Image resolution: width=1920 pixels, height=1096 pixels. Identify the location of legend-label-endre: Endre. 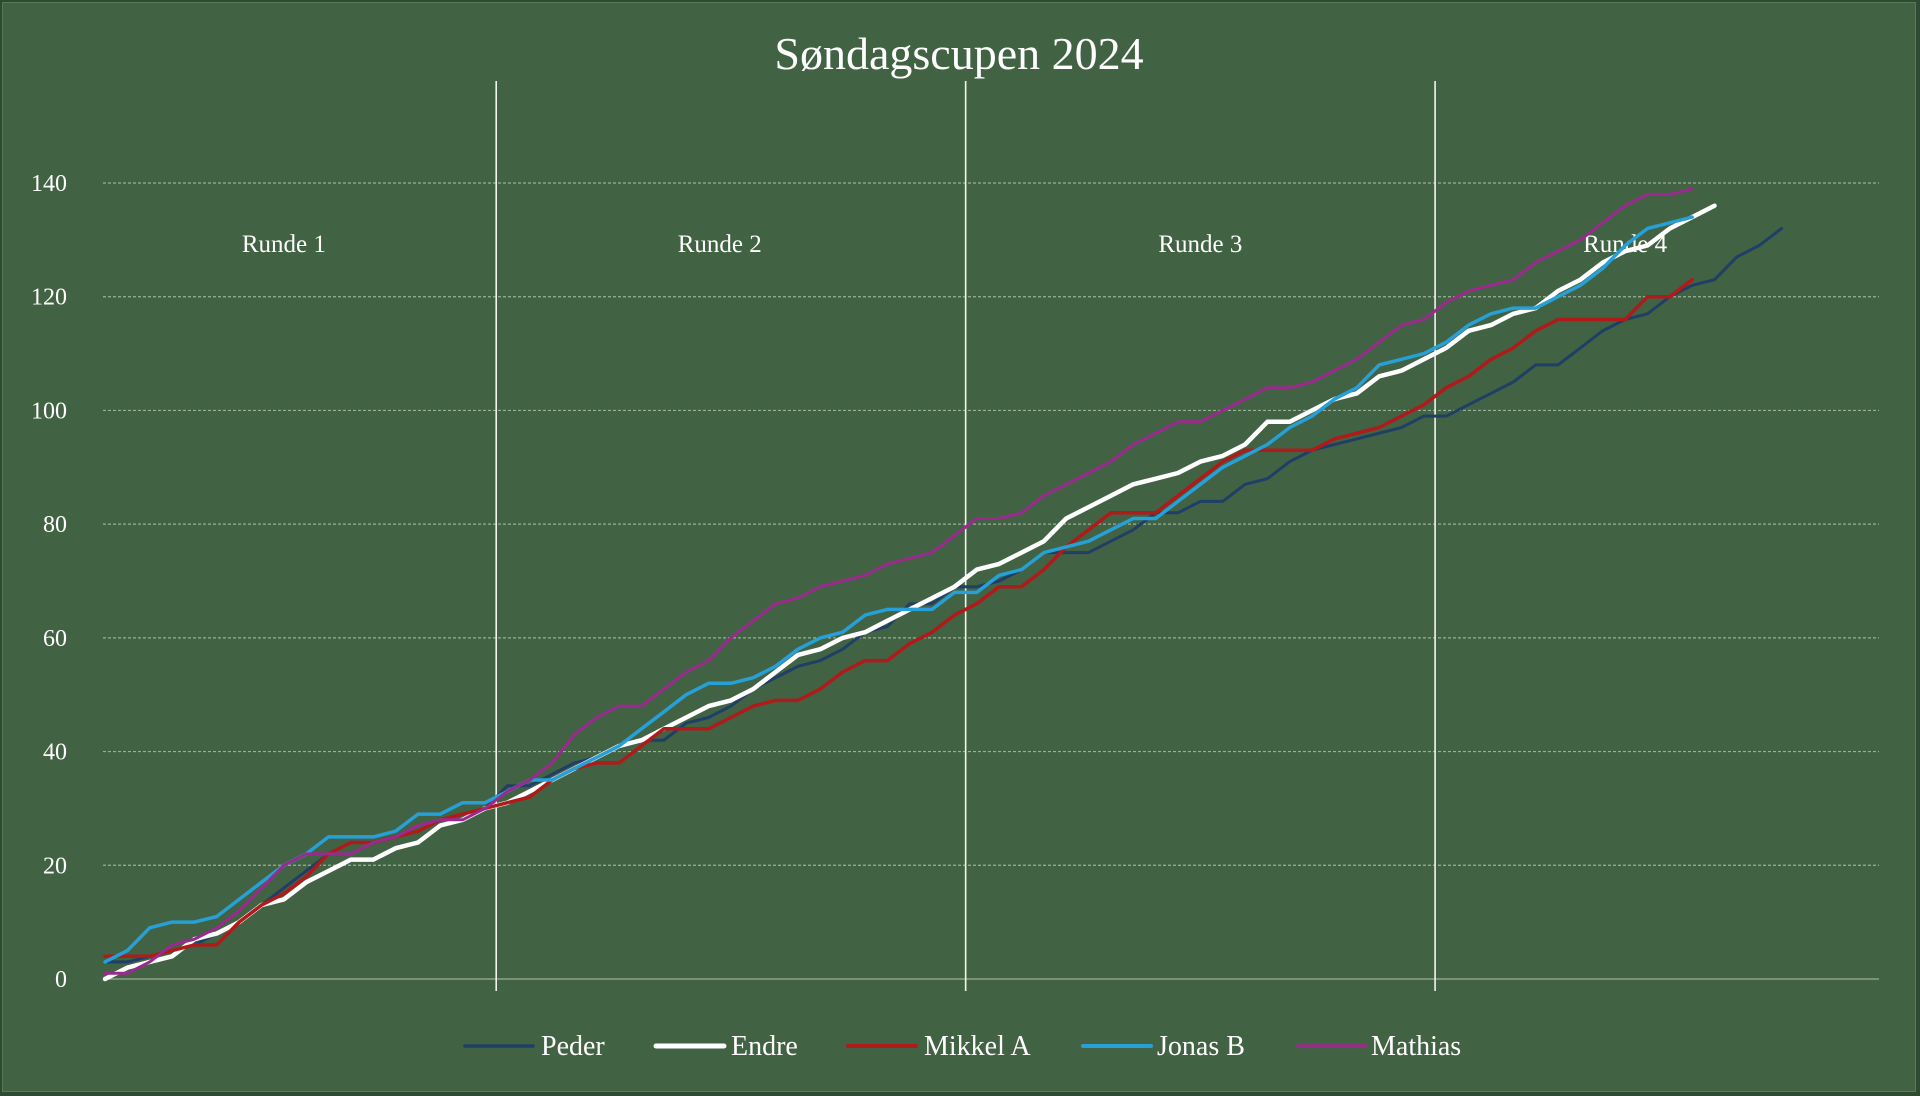
(764, 1046).